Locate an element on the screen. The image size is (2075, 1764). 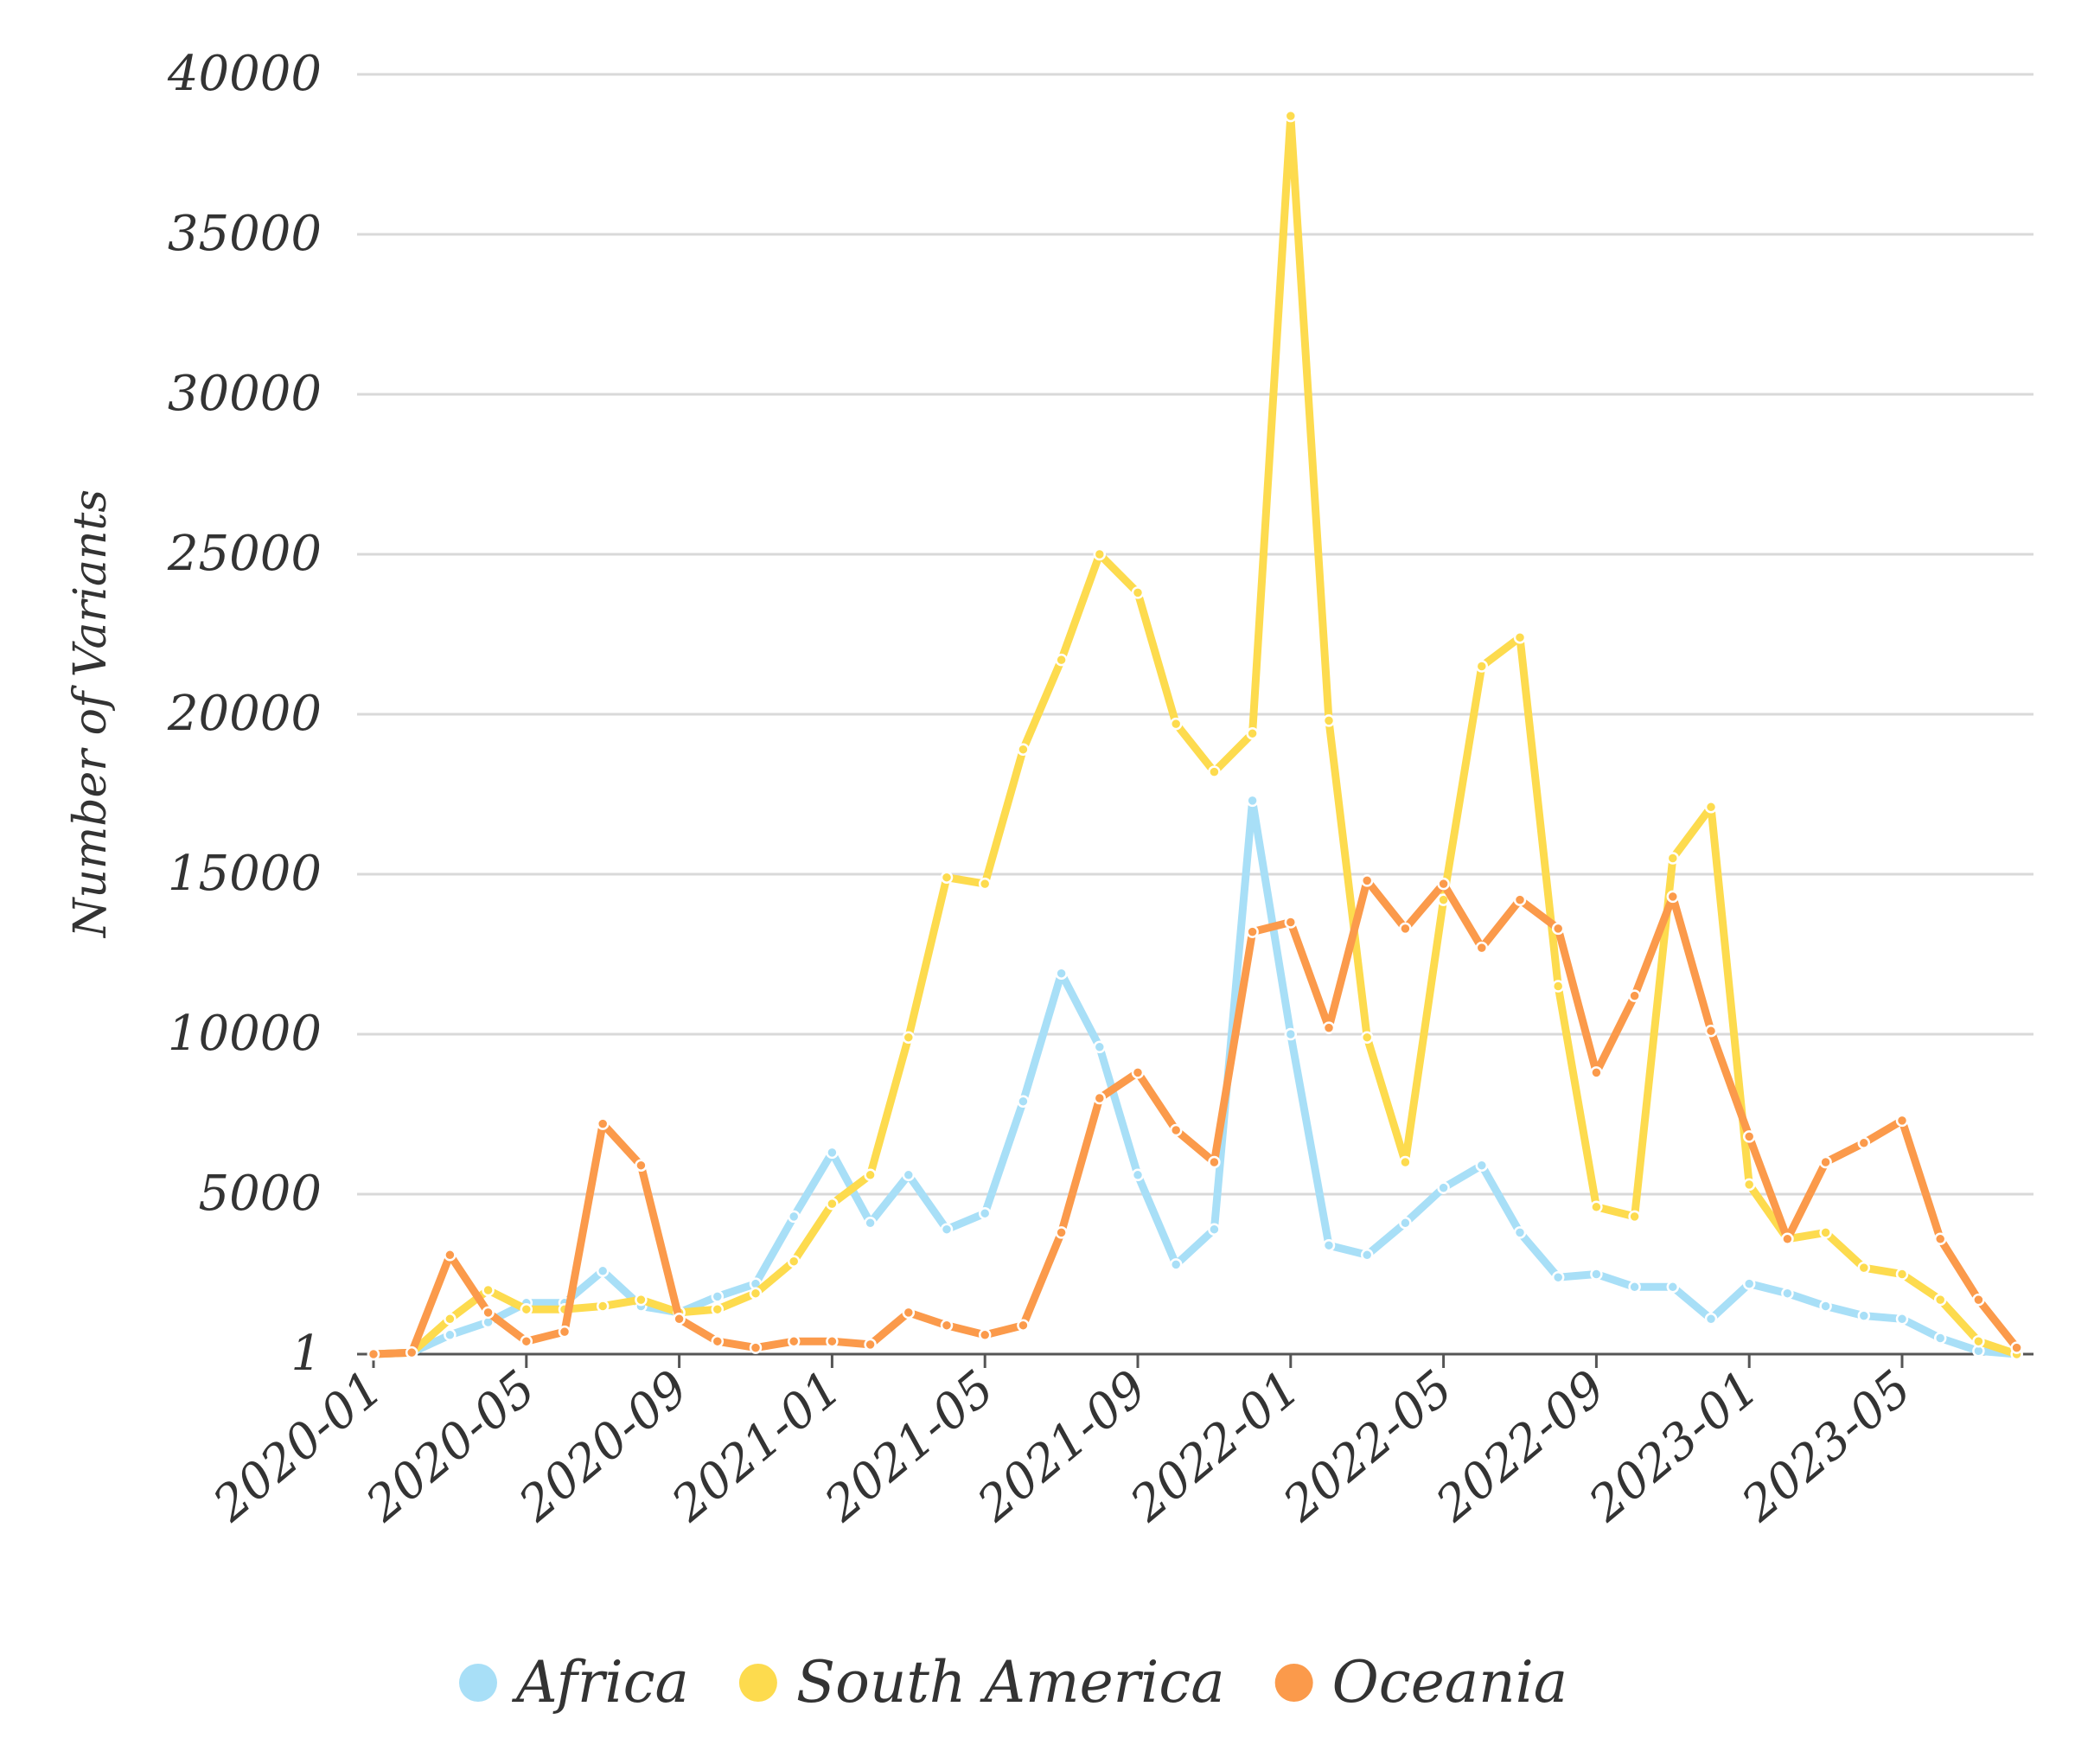
y-tick-label: 10000 is located at coordinates (245, 1034).